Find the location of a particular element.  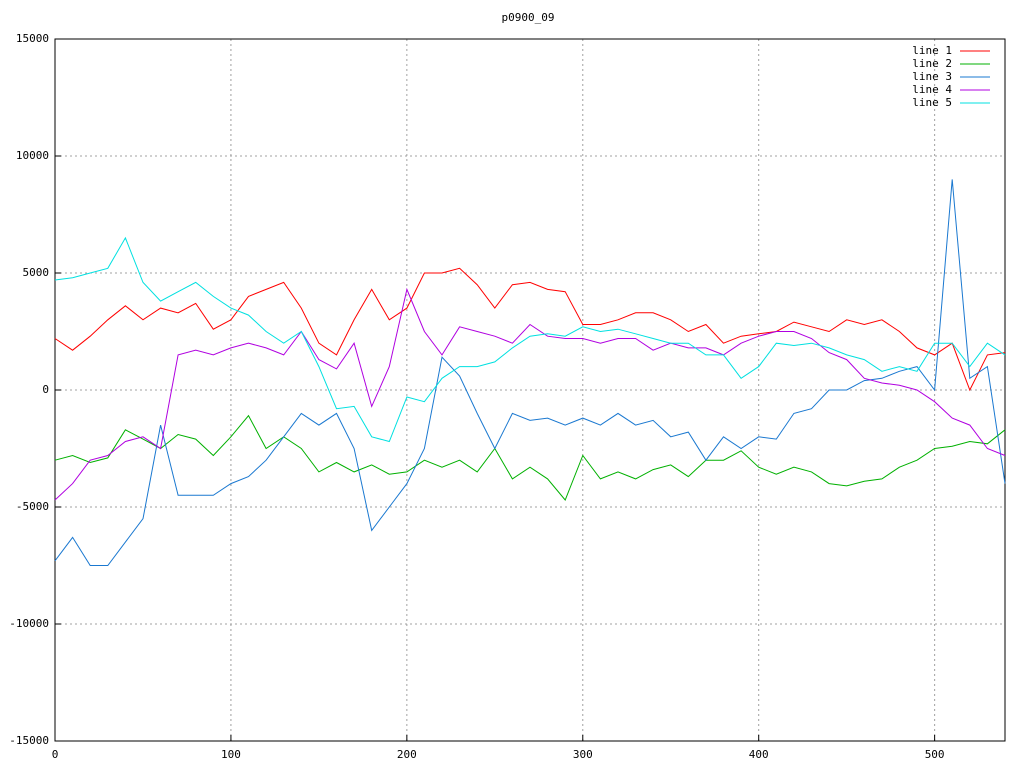

x-tick-label: 100 is located at coordinates (231, 754).